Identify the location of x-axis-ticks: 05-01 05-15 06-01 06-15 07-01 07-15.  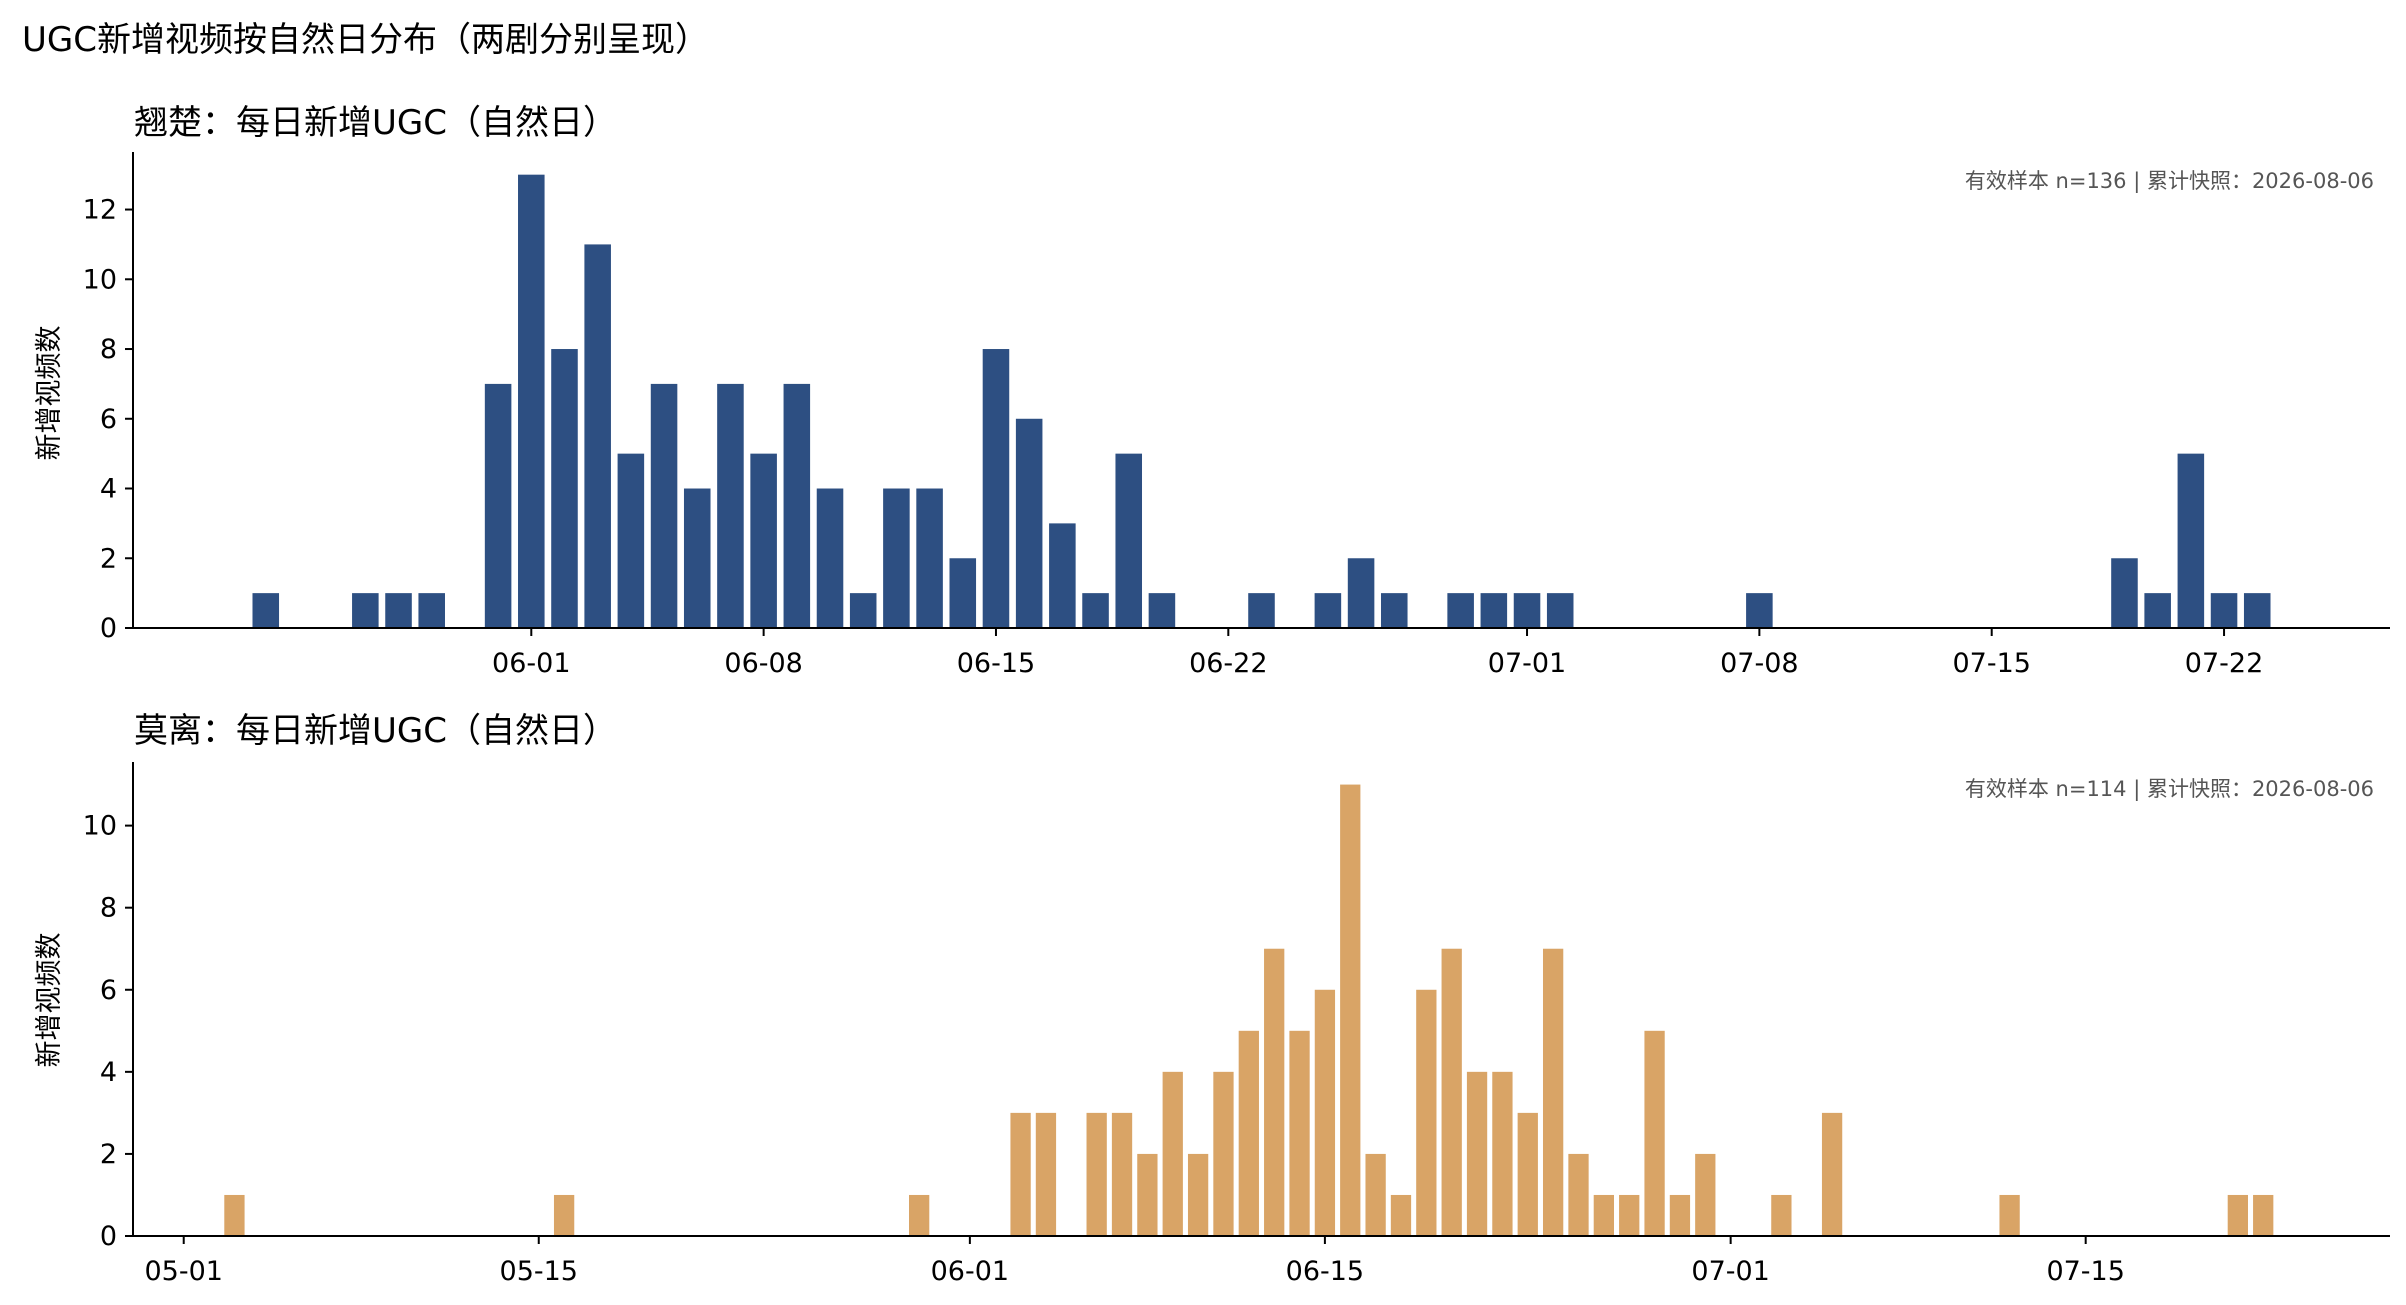
(1134, 1261).